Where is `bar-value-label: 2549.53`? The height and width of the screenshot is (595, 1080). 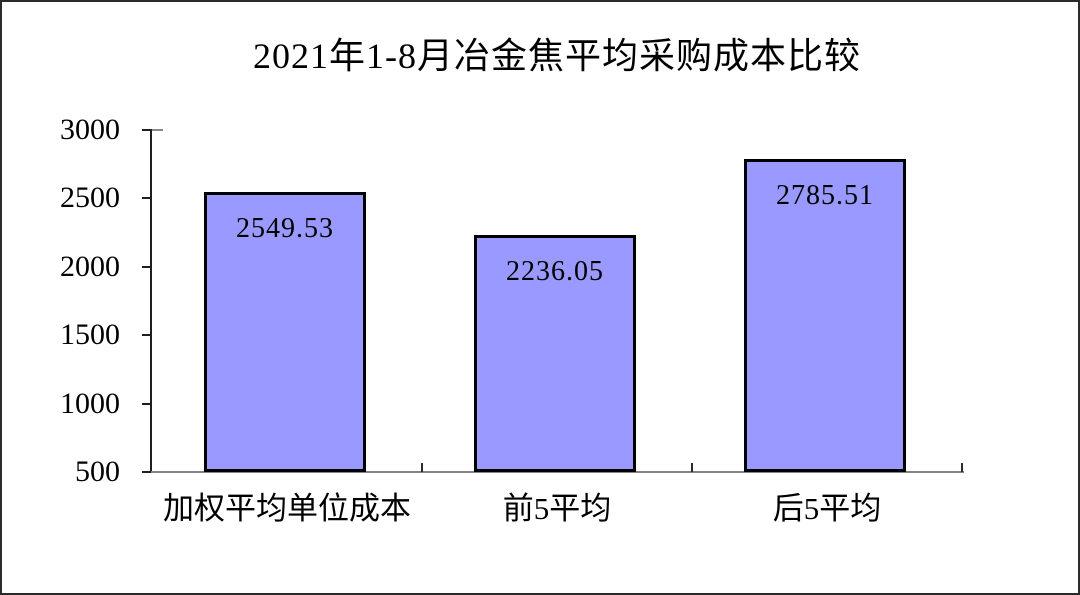
bar-value-label: 2549.53 is located at coordinates (285, 228).